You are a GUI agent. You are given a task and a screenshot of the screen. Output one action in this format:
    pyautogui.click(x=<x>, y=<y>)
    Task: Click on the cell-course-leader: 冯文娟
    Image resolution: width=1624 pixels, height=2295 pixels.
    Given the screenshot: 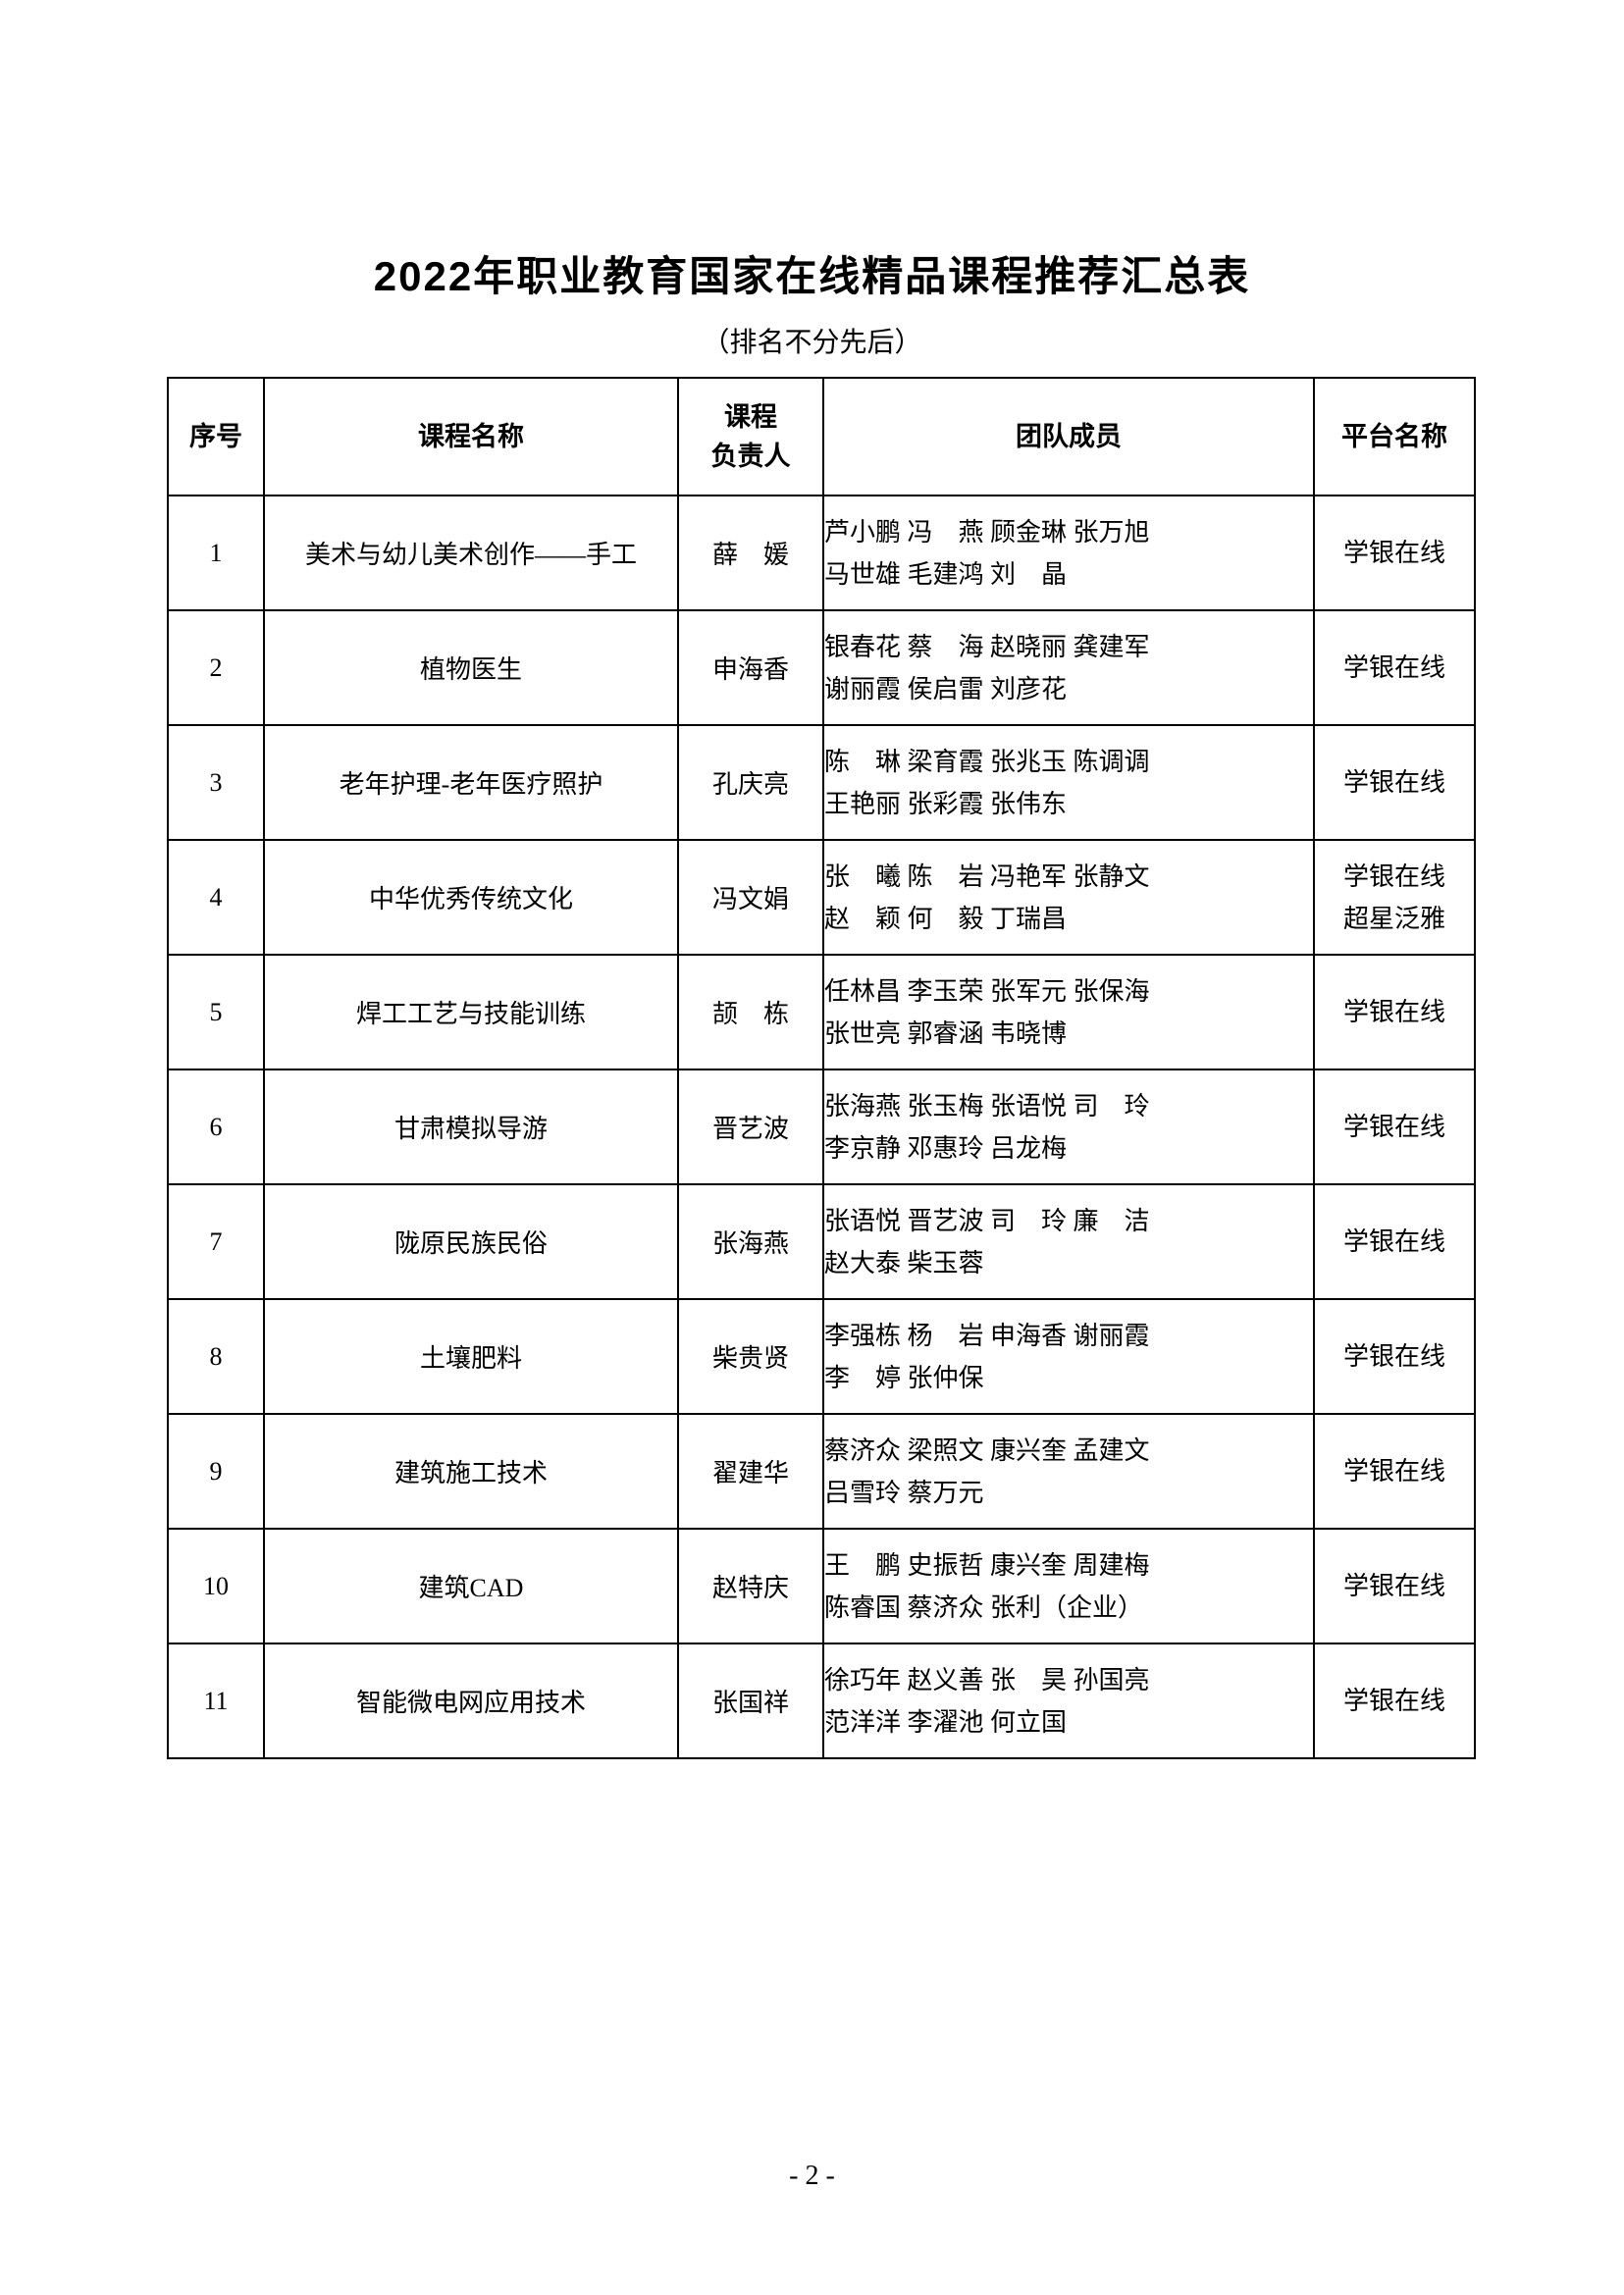 What is the action you would take?
    pyautogui.click(x=750, y=897)
    